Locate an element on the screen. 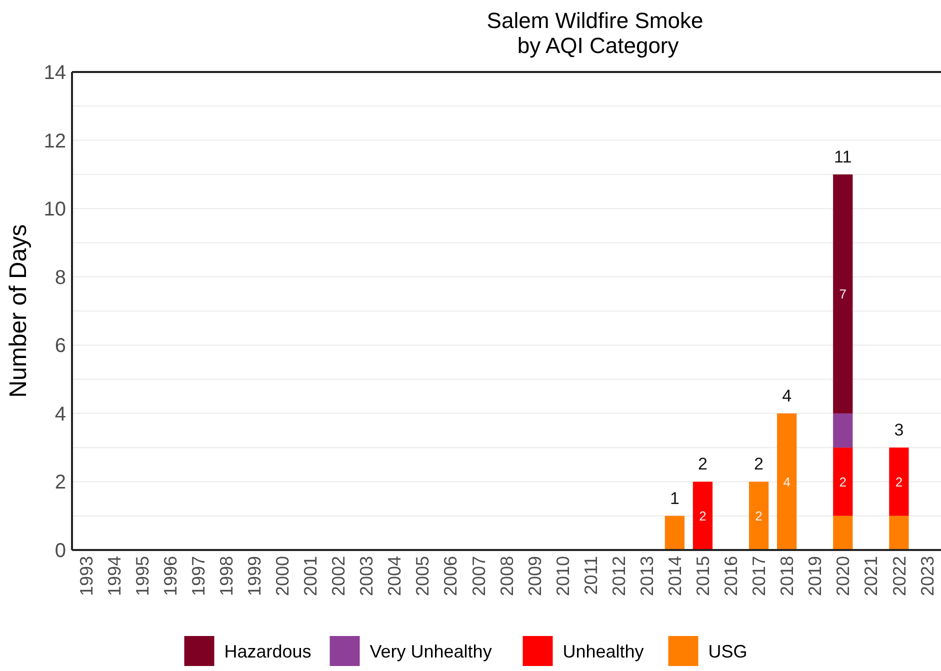  x-tick-label: 2003 is located at coordinates (366, 576).